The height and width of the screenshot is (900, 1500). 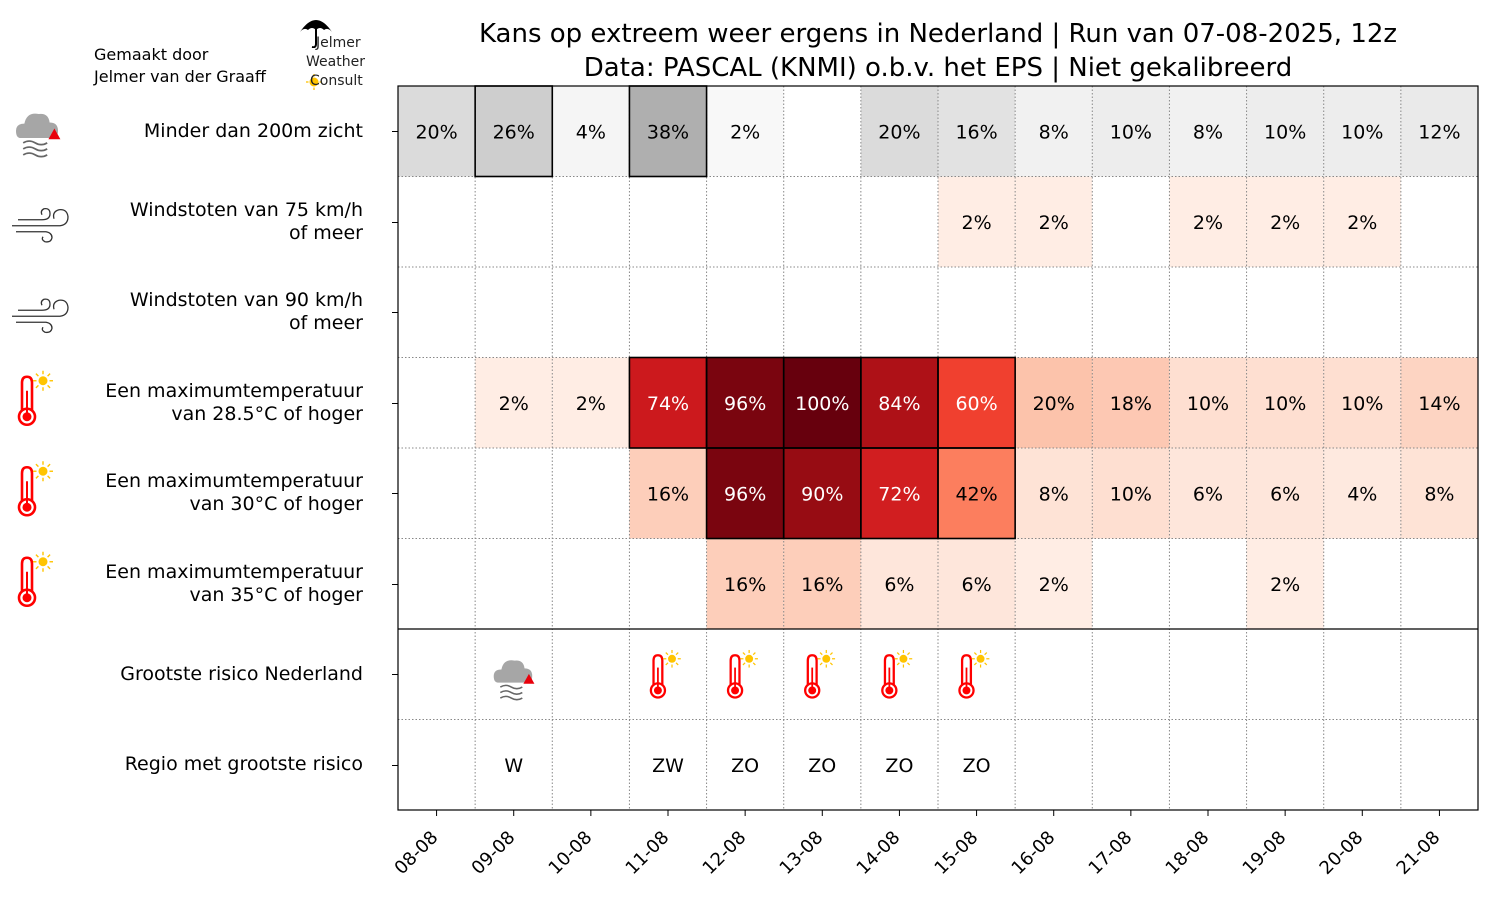 I want to click on row-label-line-1: Windstoten van 90 km/h, so click(x=246, y=300).